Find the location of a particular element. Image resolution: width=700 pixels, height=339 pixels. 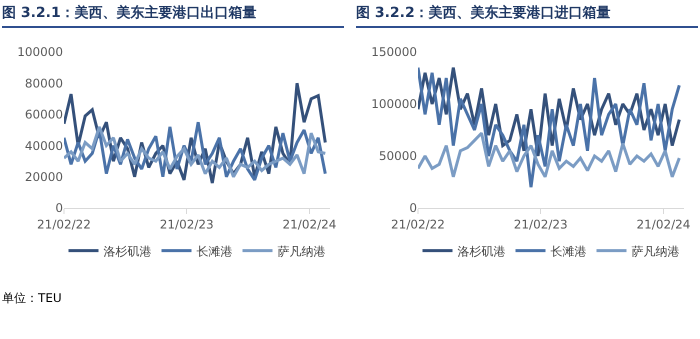

chart-title: 图 3.2.1：美西、美东主要港口出口箱量 is located at coordinates (173, 14).